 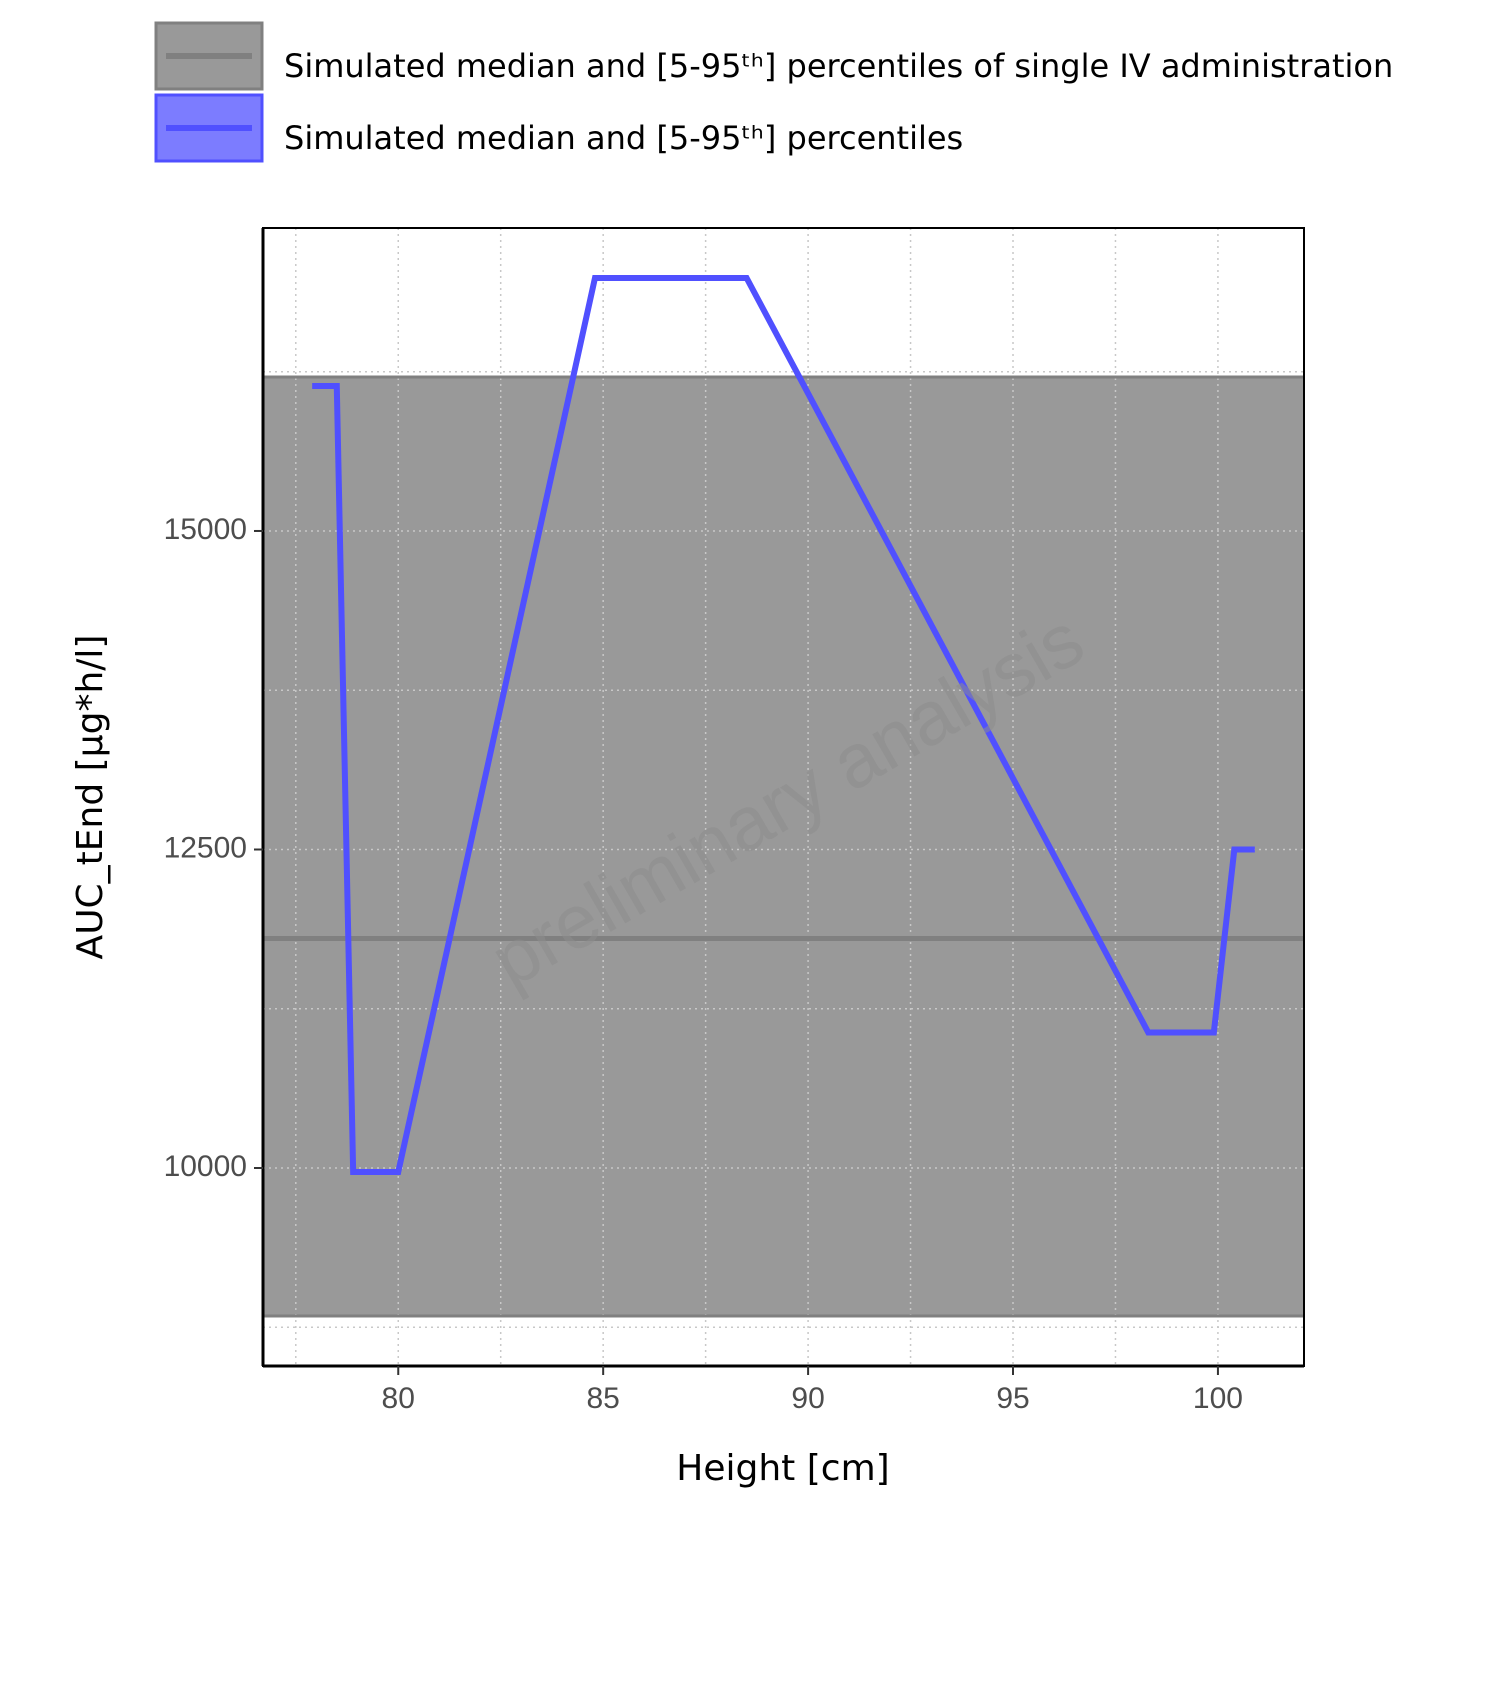 I want to click on x-tick-label: 100, so click(x=1218, y=1398).